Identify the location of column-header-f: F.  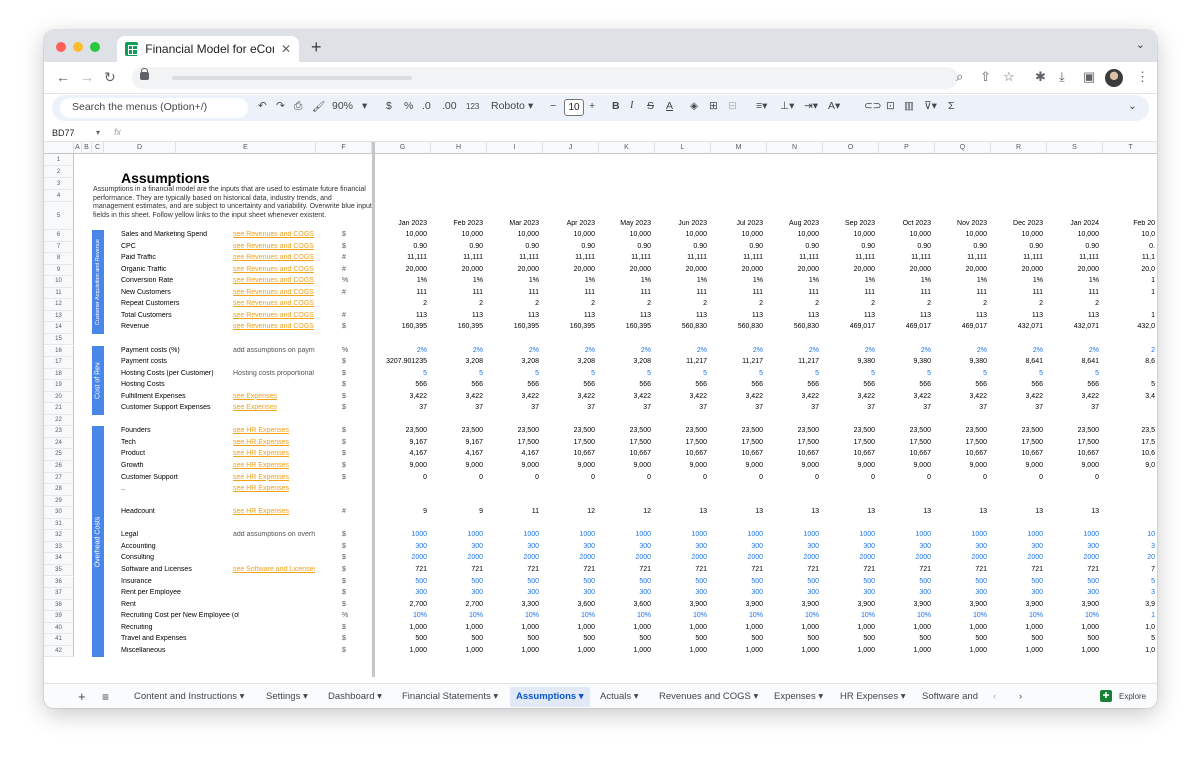
(344, 148).